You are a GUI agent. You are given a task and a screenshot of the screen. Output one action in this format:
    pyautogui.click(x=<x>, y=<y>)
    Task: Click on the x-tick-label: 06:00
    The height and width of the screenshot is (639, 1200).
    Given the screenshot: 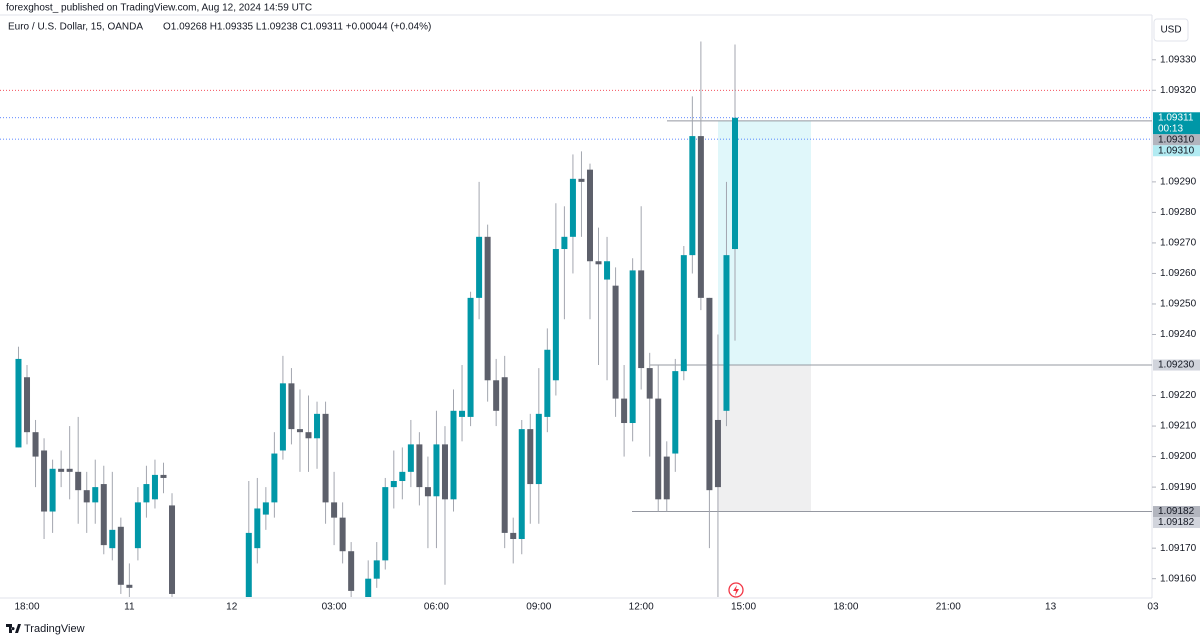 What is the action you would take?
    pyautogui.click(x=436, y=607)
    